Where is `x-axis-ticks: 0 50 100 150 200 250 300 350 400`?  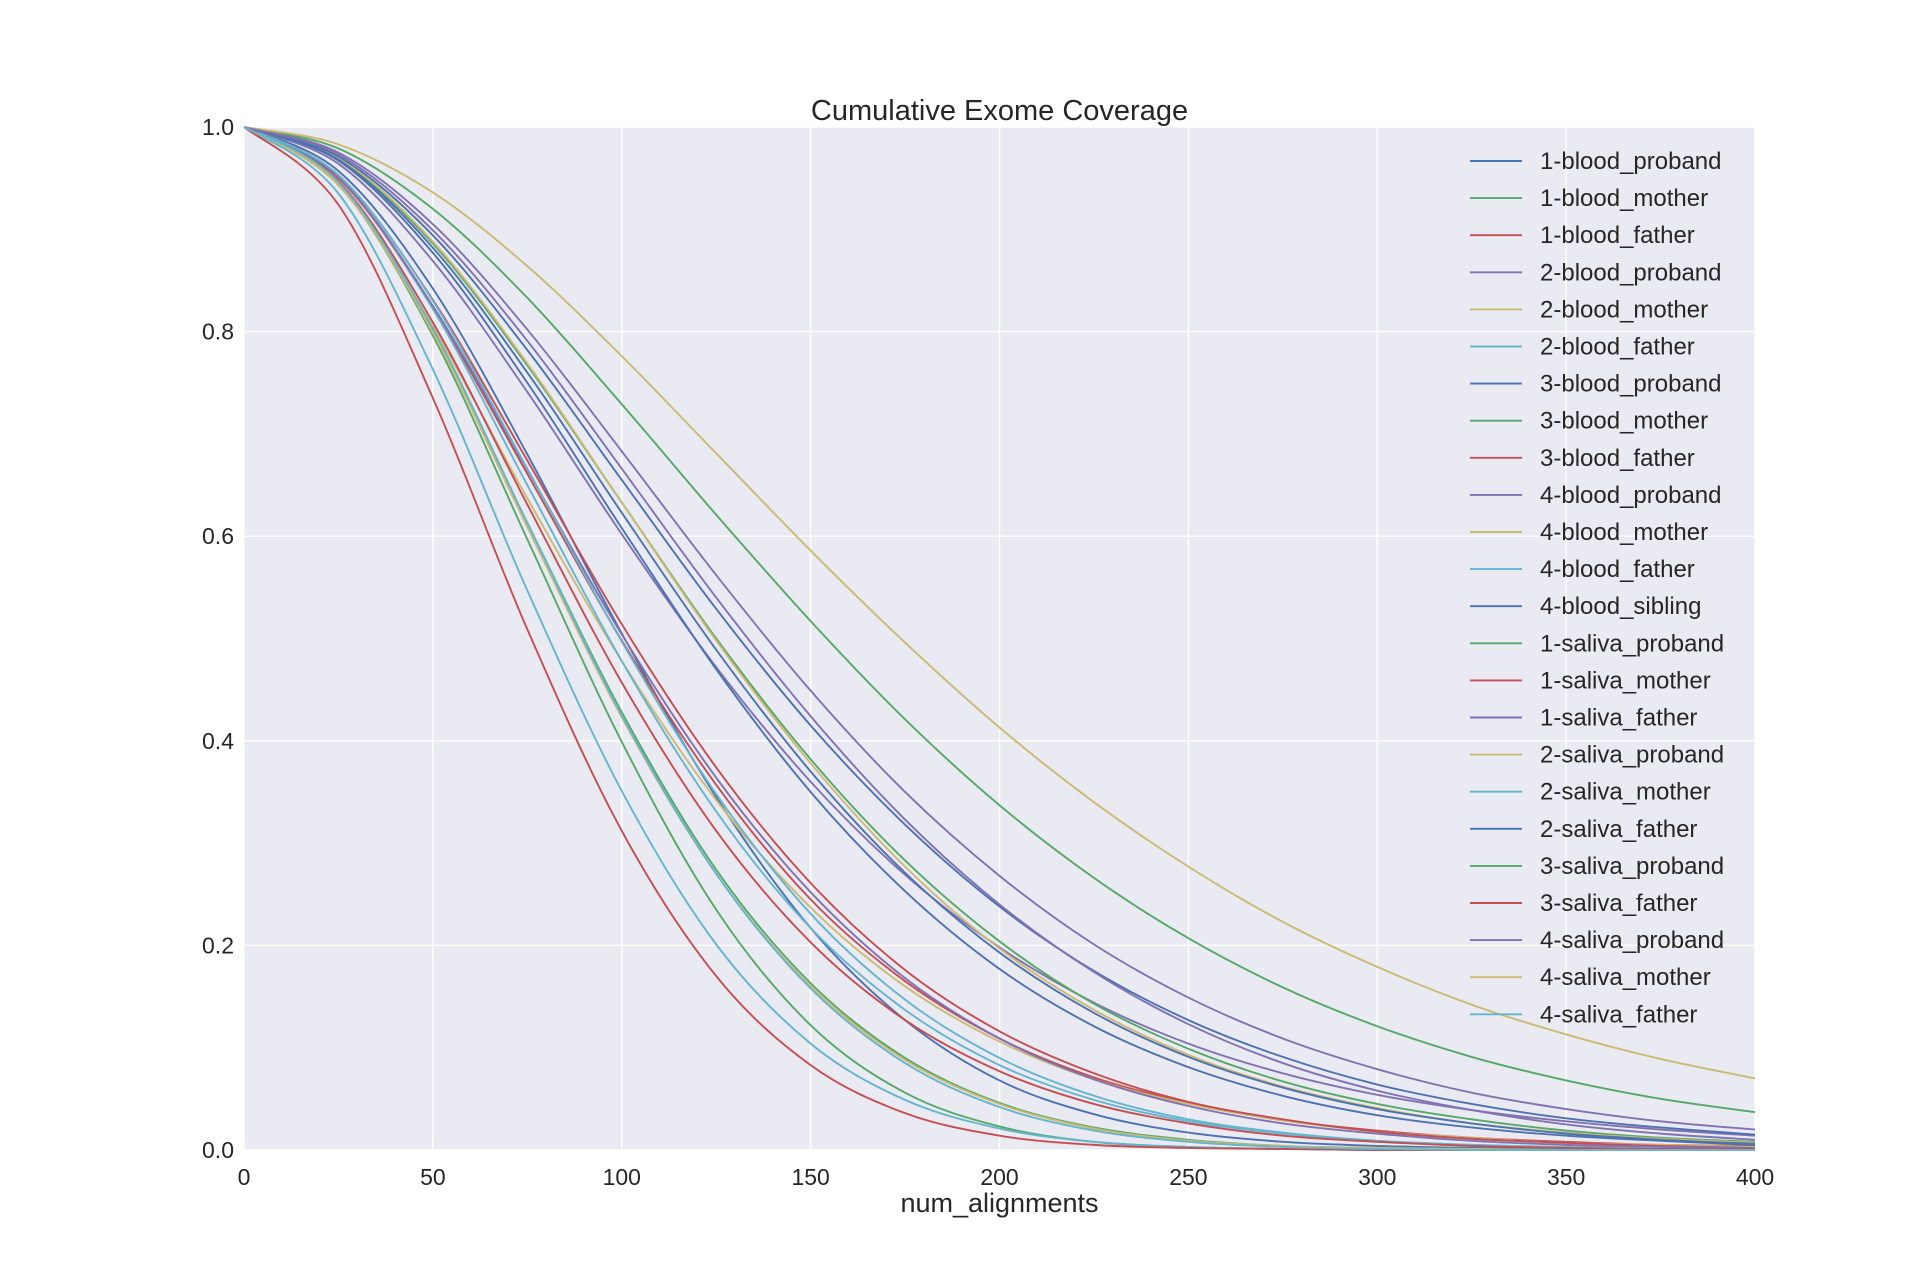 x-axis-ticks: 0 50 100 150 200 250 300 350 400 is located at coordinates (1006, 1177).